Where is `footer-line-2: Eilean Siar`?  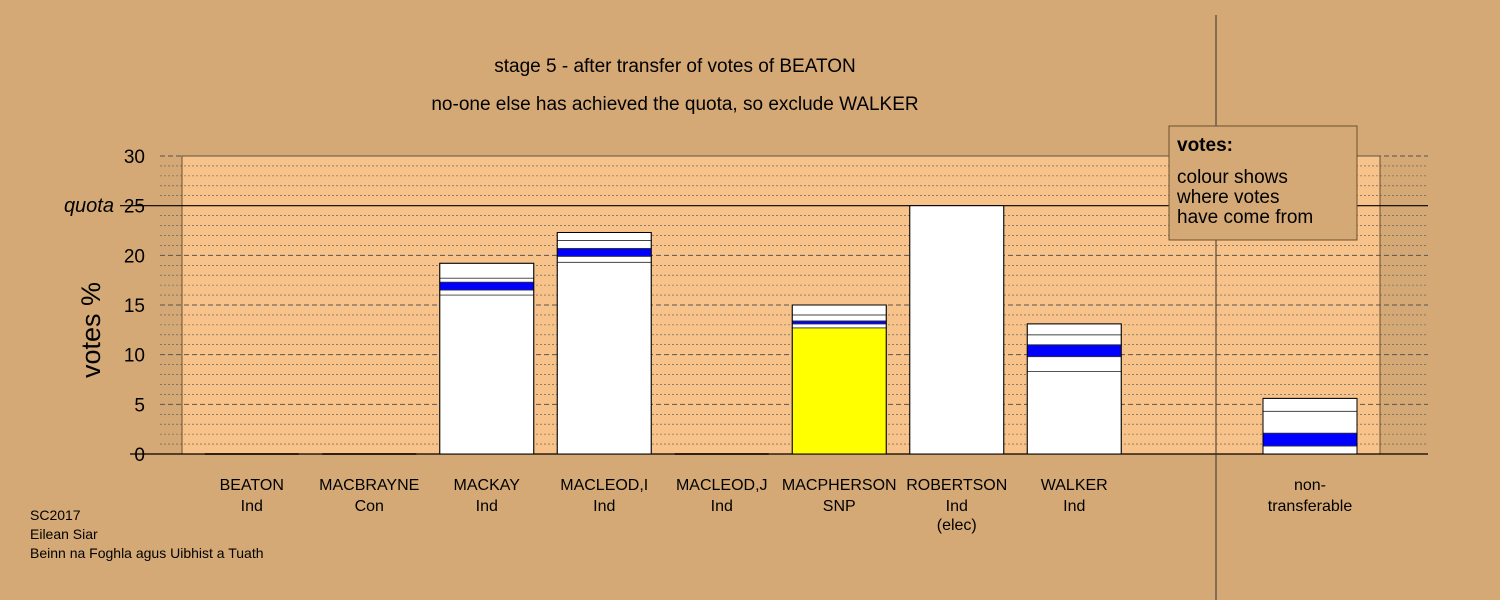
footer-line-2: Eilean Siar is located at coordinates (64, 534).